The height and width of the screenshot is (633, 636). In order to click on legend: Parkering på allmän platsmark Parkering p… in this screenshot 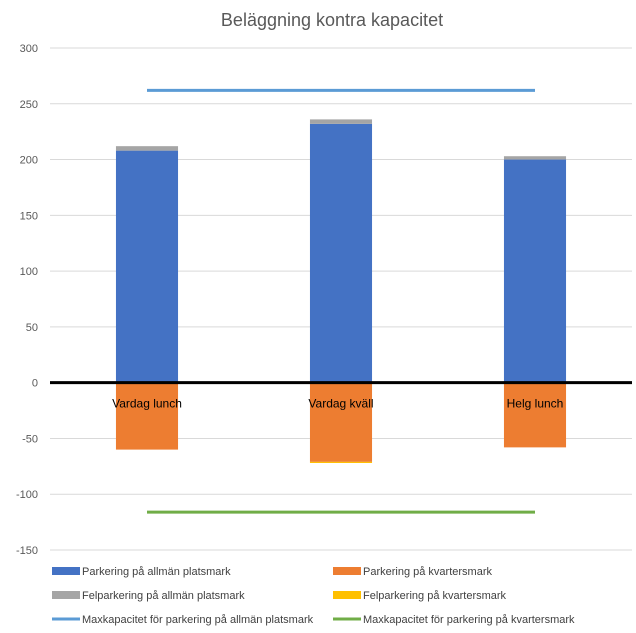, I will do `click(313, 596)`.